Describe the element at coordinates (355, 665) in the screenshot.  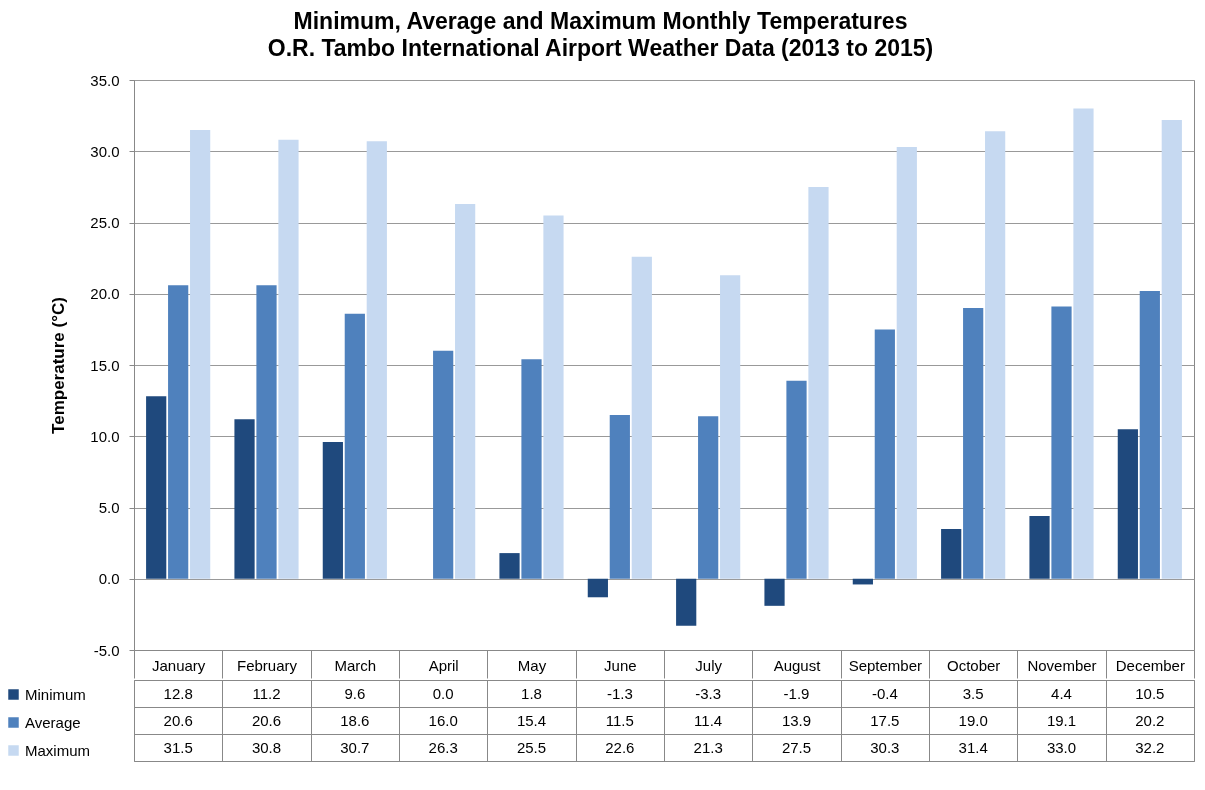
I see `x-tick-label: March` at that location.